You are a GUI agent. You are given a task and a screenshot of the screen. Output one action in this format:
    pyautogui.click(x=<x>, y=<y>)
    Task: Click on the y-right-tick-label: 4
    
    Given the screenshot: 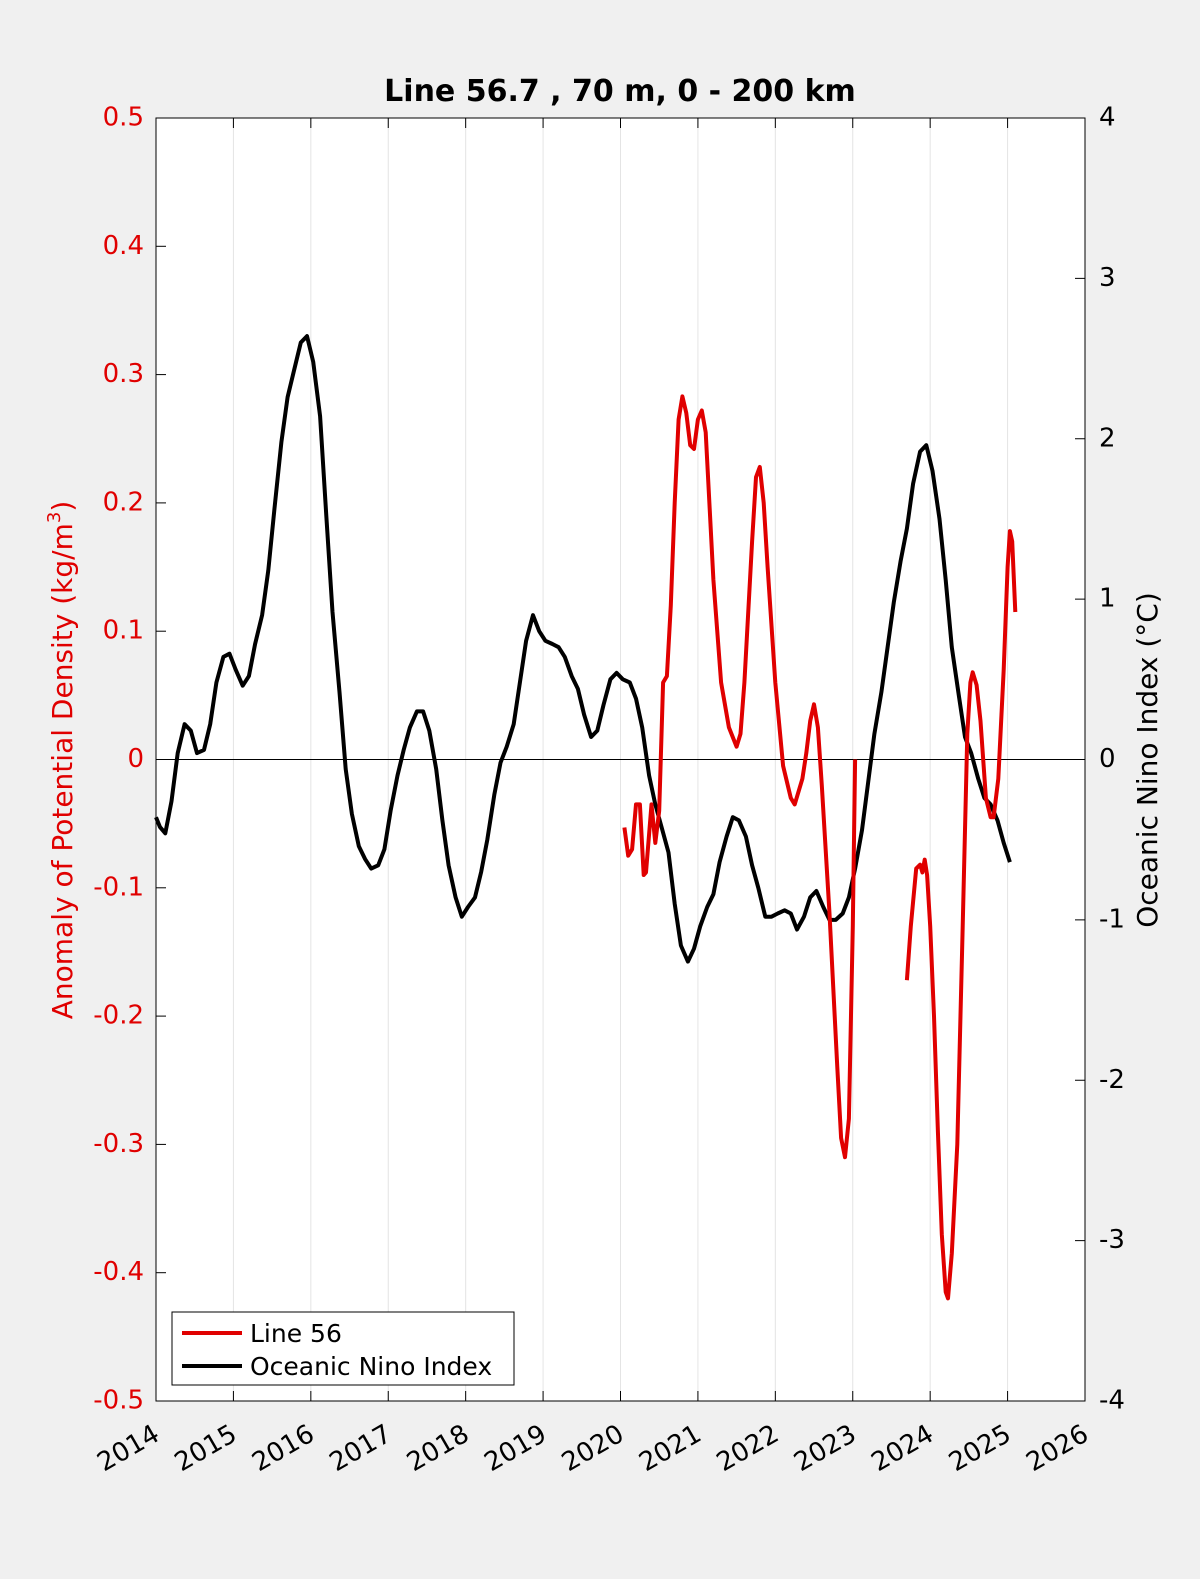 What is the action you would take?
    pyautogui.click(x=1107, y=118)
    